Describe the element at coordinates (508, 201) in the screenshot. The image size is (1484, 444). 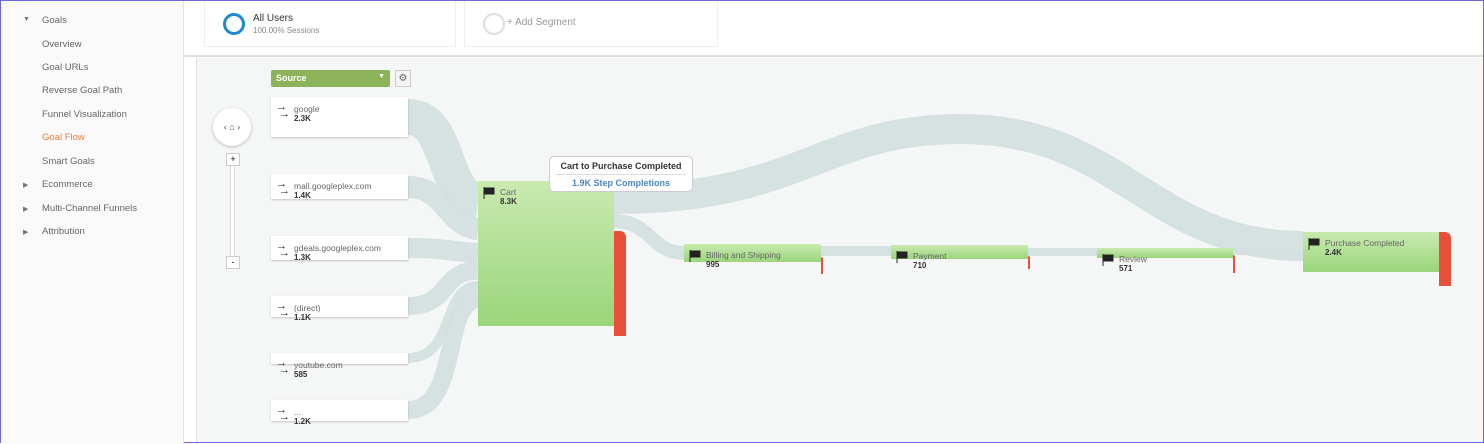
I see `step-value: 8.3K` at that location.